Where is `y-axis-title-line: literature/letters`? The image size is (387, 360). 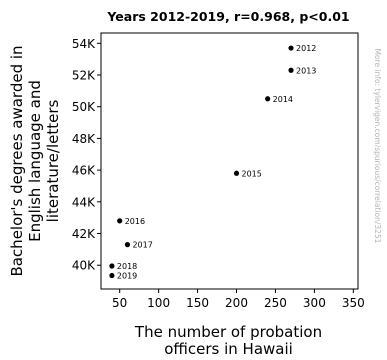 y-axis-title-line: literature/letters is located at coordinates (53, 160).